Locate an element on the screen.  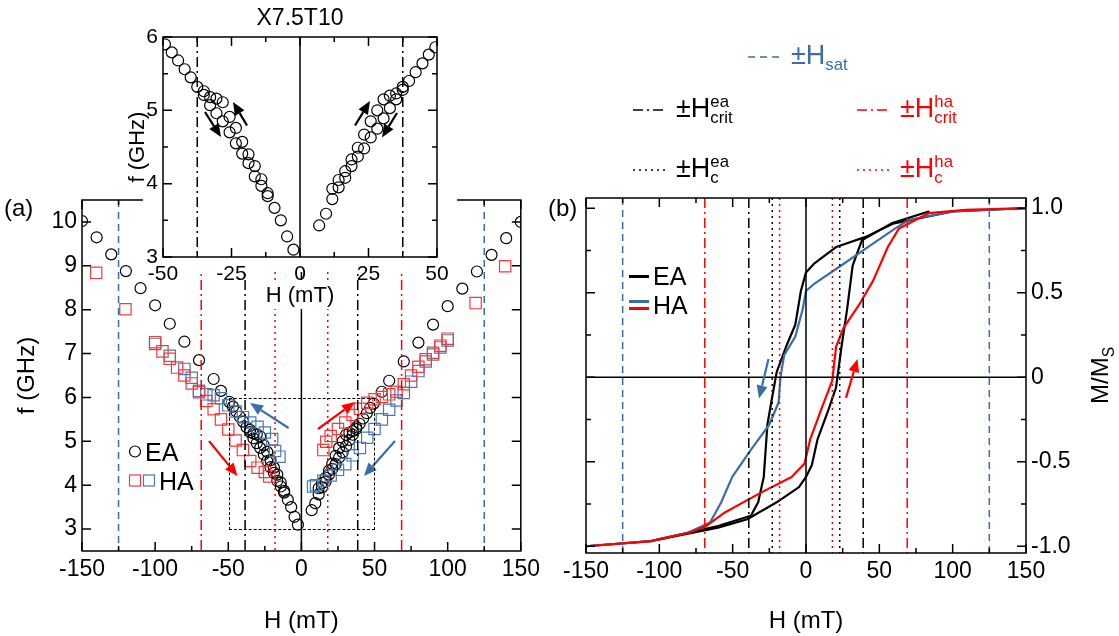
y-tick-label: 0.5 is located at coordinates (1047, 291).